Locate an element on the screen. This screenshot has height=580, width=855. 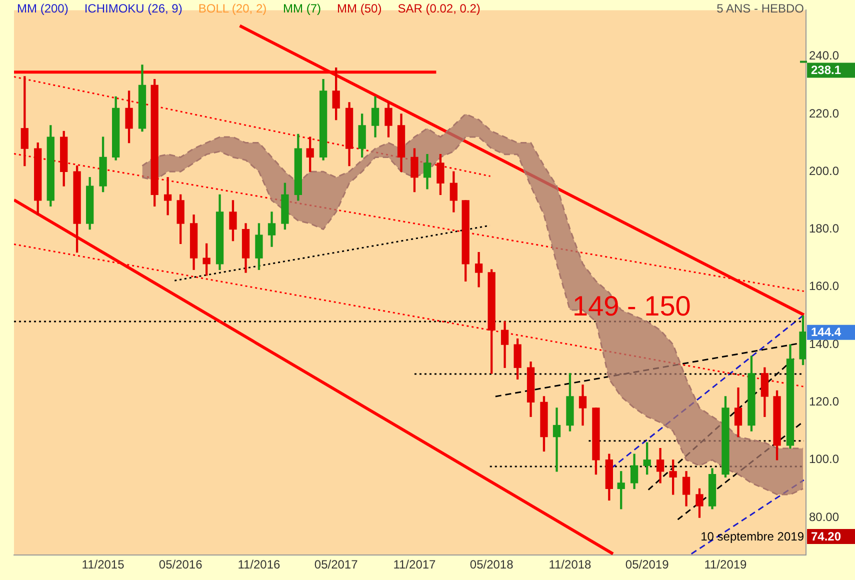
x-tick-label: 05/2019 is located at coordinates (647, 565).